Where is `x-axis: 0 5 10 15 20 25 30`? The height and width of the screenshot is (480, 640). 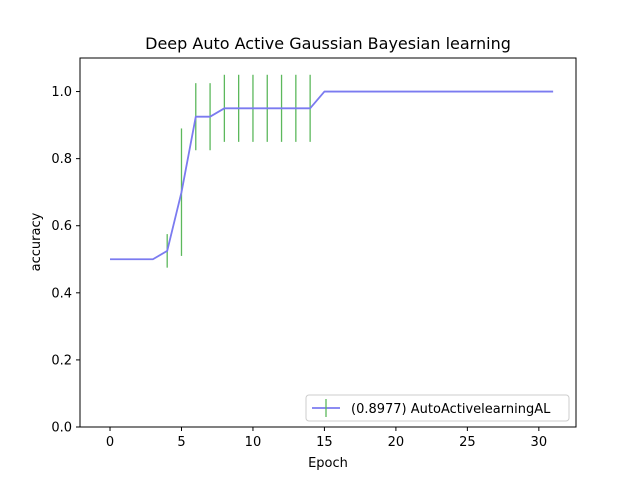 x-axis: 0 5 10 15 20 25 30 is located at coordinates (326, 438).